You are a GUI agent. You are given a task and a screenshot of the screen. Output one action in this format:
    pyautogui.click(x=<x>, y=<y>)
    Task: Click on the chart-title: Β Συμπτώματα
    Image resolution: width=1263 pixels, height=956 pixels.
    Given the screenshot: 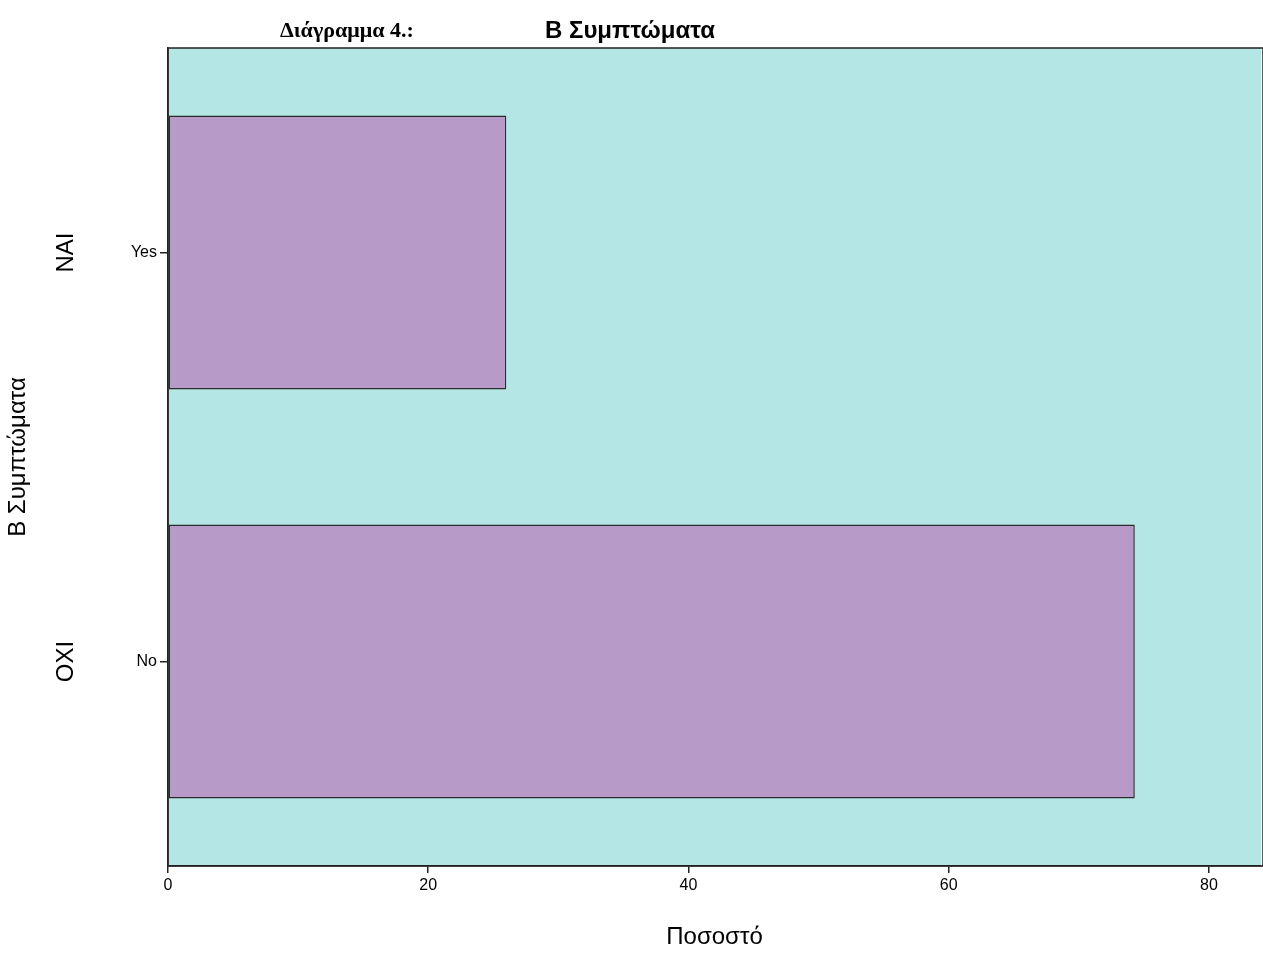 What is the action you would take?
    pyautogui.click(x=630, y=29)
    